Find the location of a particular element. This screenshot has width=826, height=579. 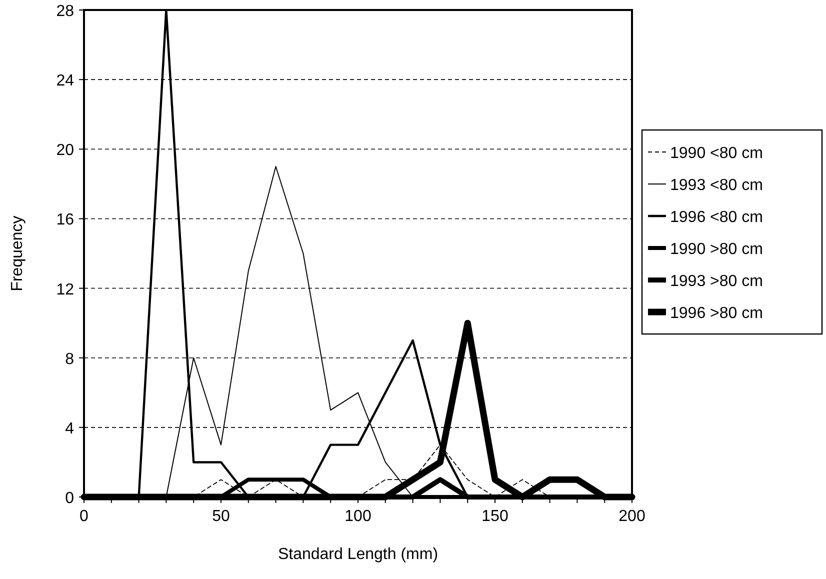

legend-label: 1993 <80 cm is located at coordinates (716, 185).